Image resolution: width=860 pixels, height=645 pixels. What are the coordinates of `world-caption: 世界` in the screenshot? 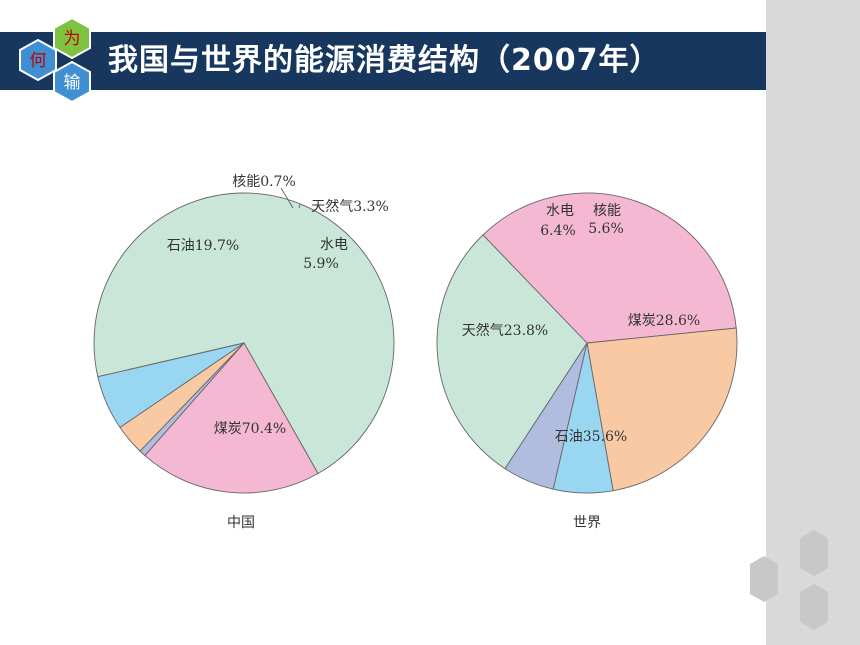 It's located at (587, 523).